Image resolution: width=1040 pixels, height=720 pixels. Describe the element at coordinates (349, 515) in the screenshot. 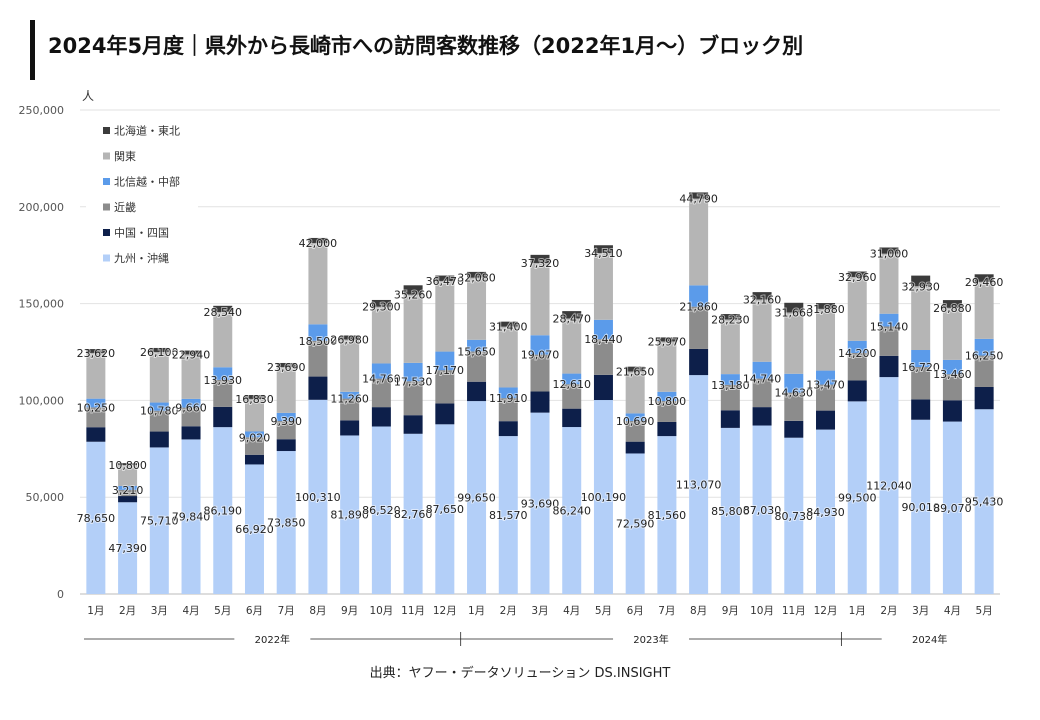

I see `data-label: 81,890` at that location.